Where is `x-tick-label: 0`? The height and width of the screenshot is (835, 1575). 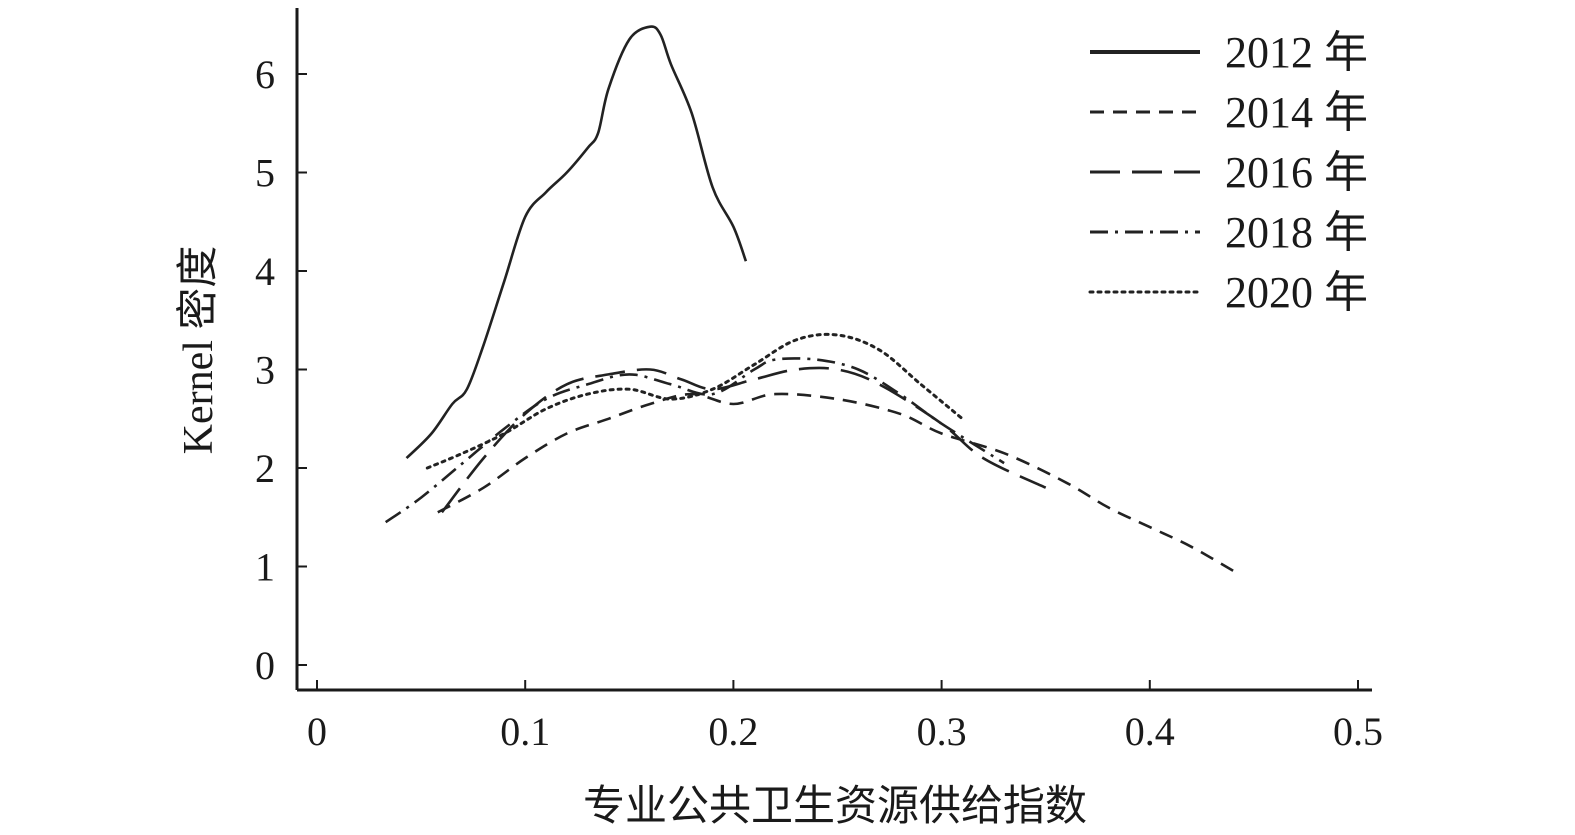 x-tick-label: 0 is located at coordinates (317, 731).